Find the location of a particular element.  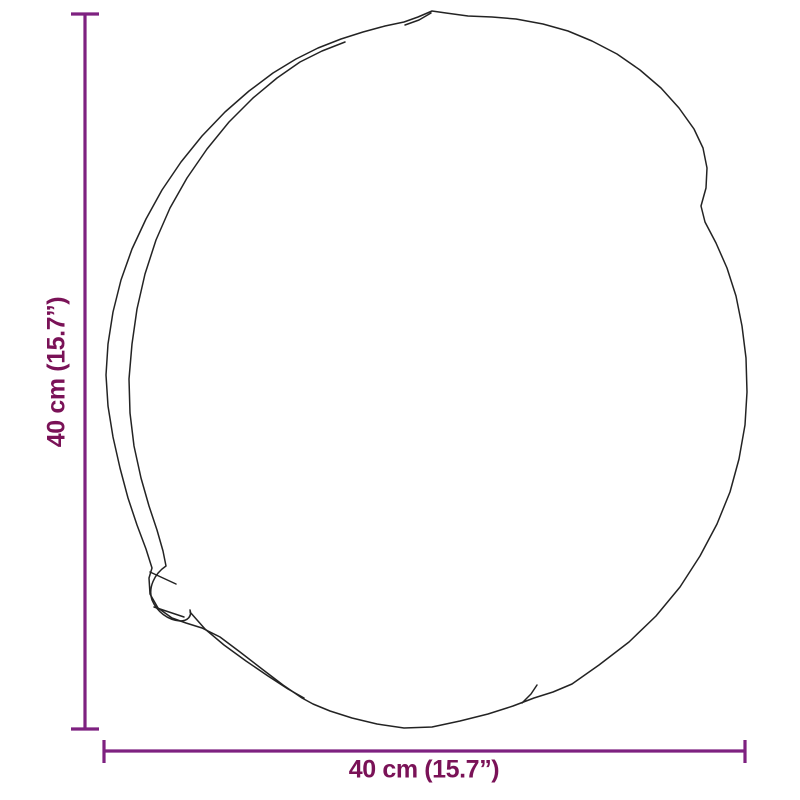

cushion-crease-top is located at coordinates (418, 19).